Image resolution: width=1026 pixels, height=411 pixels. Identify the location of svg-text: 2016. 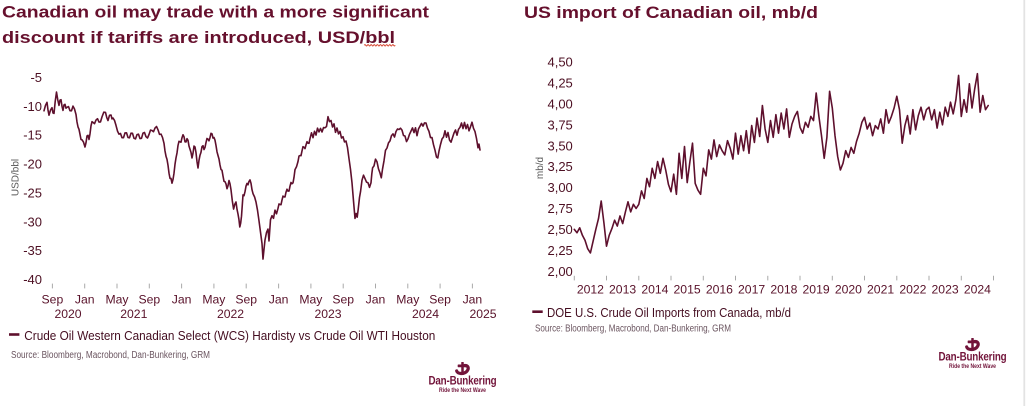
(719, 290).